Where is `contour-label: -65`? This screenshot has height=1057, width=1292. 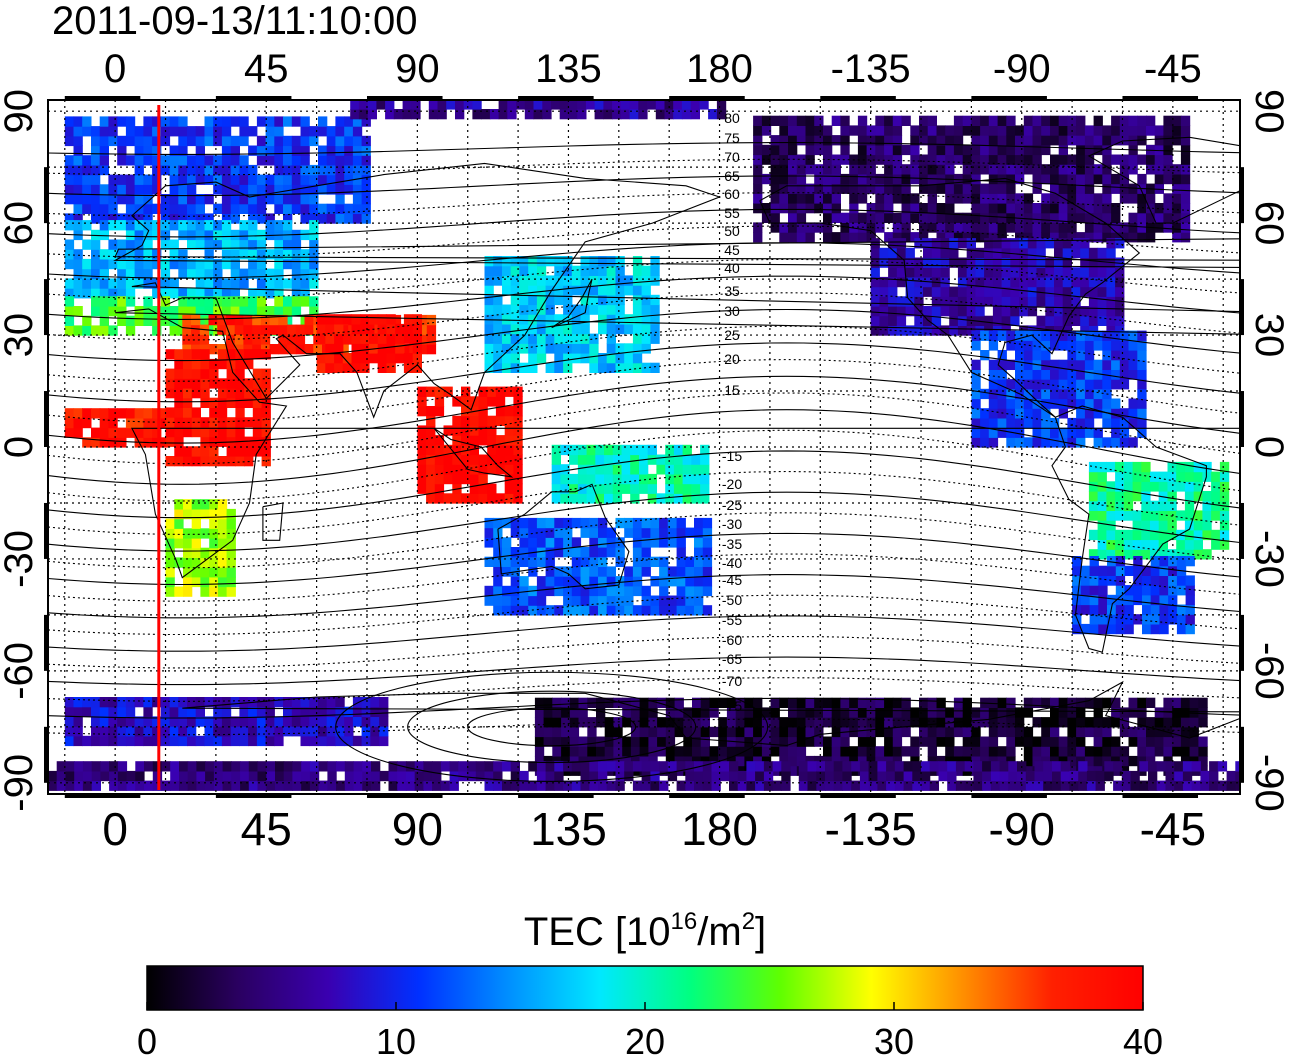
contour-label: -65 is located at coordinates (732, 659).